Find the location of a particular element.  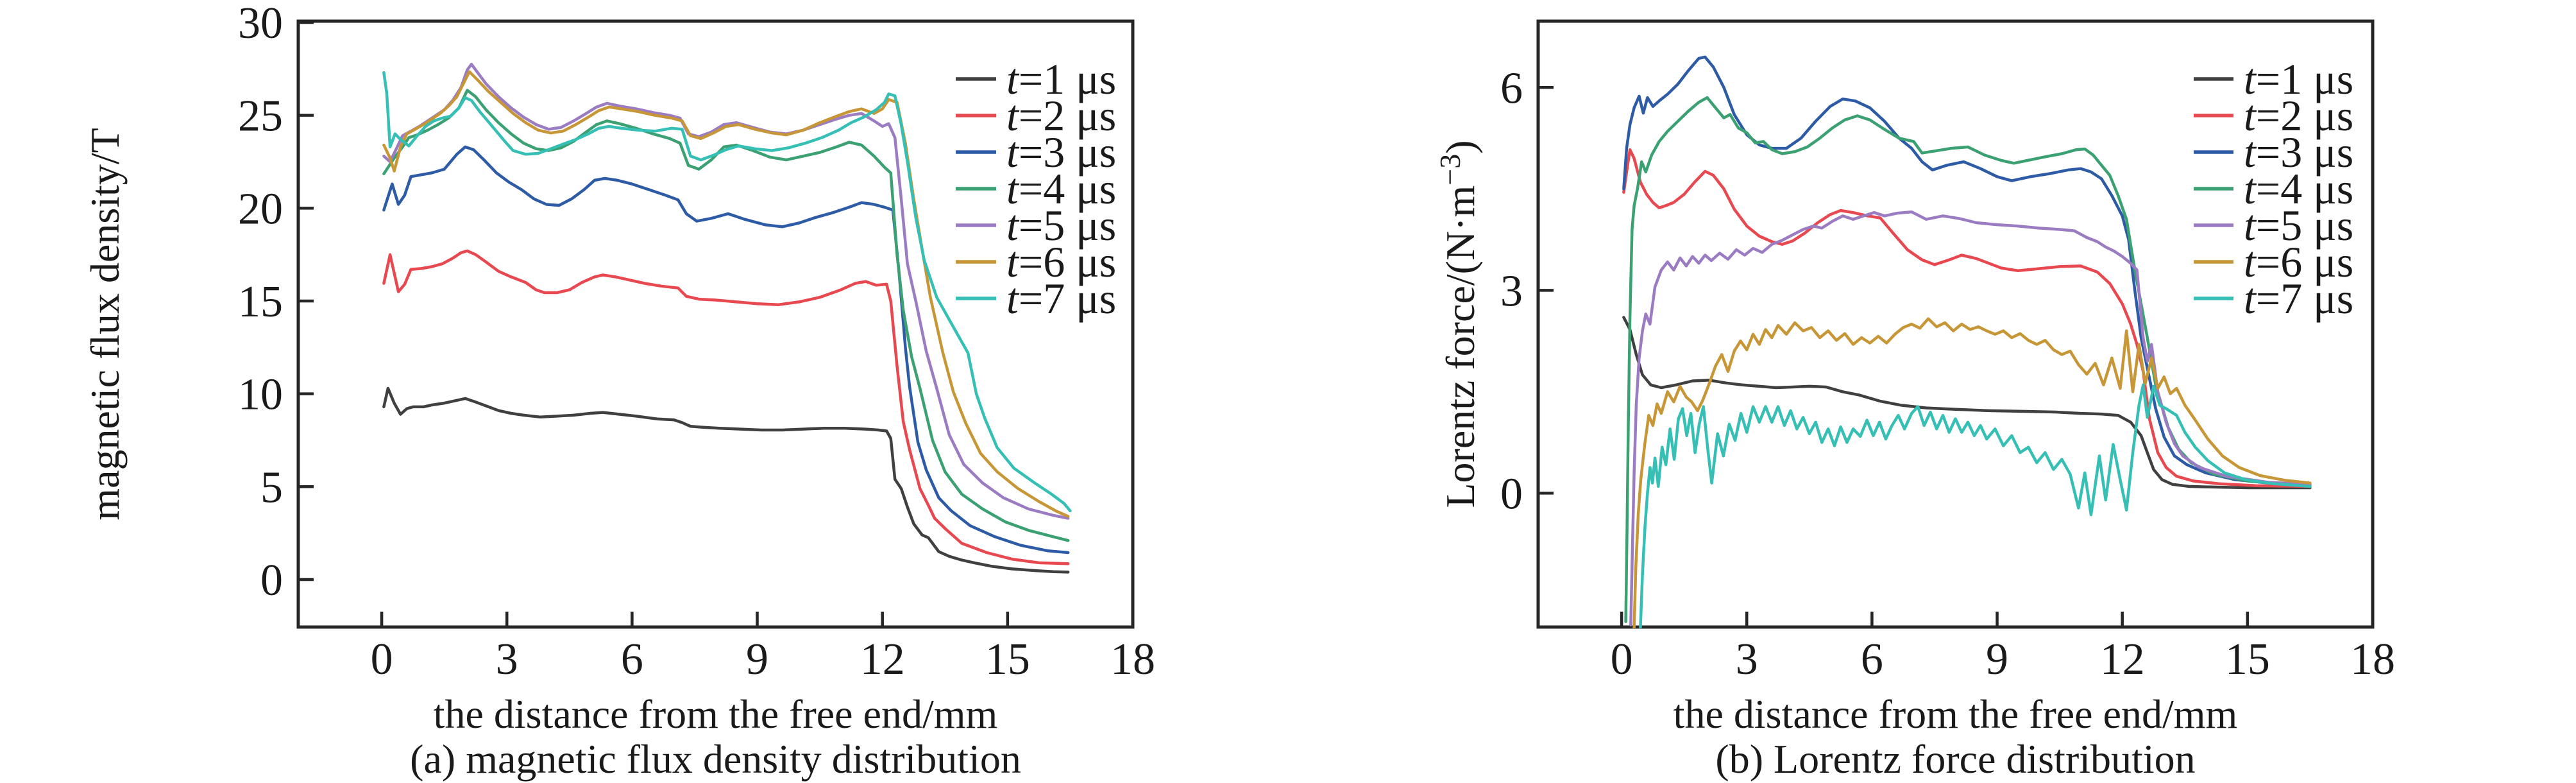

y-tick-label: 20 is located at coordinates (260, 209).